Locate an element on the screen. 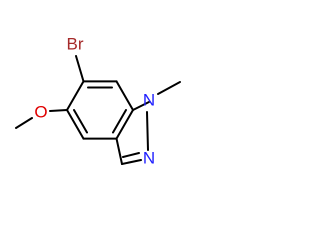 This screenshot has height=250, width=320. atom-label: O is located at coordinates (40, 111).